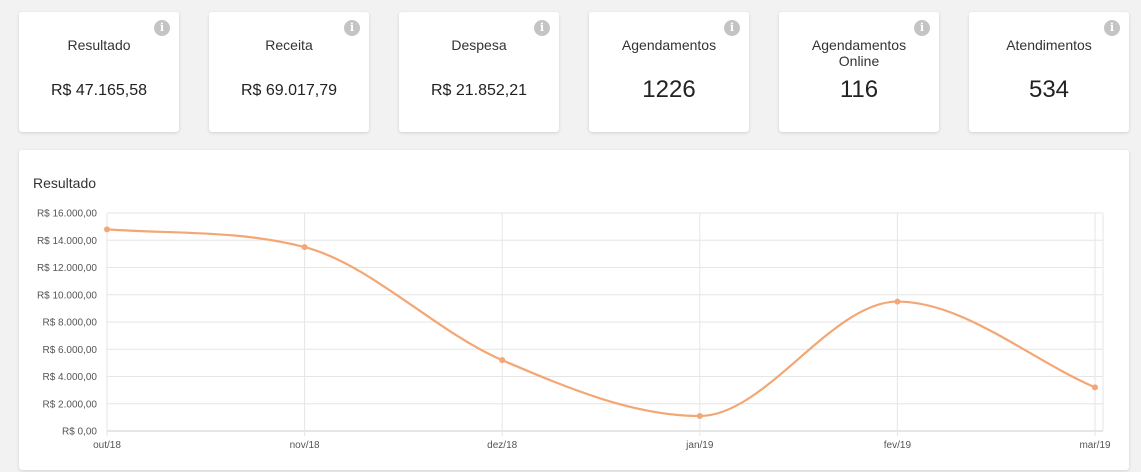  I want to click on x-tick-label: out/18, so click(107, 445).